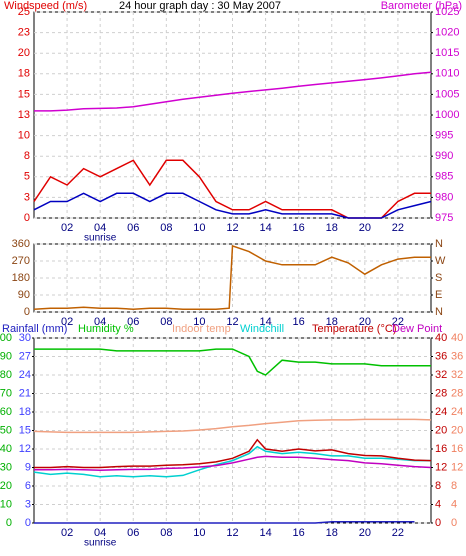 The height and width of the screenshot is (556, 466). What do you see at coordinates (25, 449) in the screenshot?
I see `y3-tick-label: 12` at bounding box center [25, 449].